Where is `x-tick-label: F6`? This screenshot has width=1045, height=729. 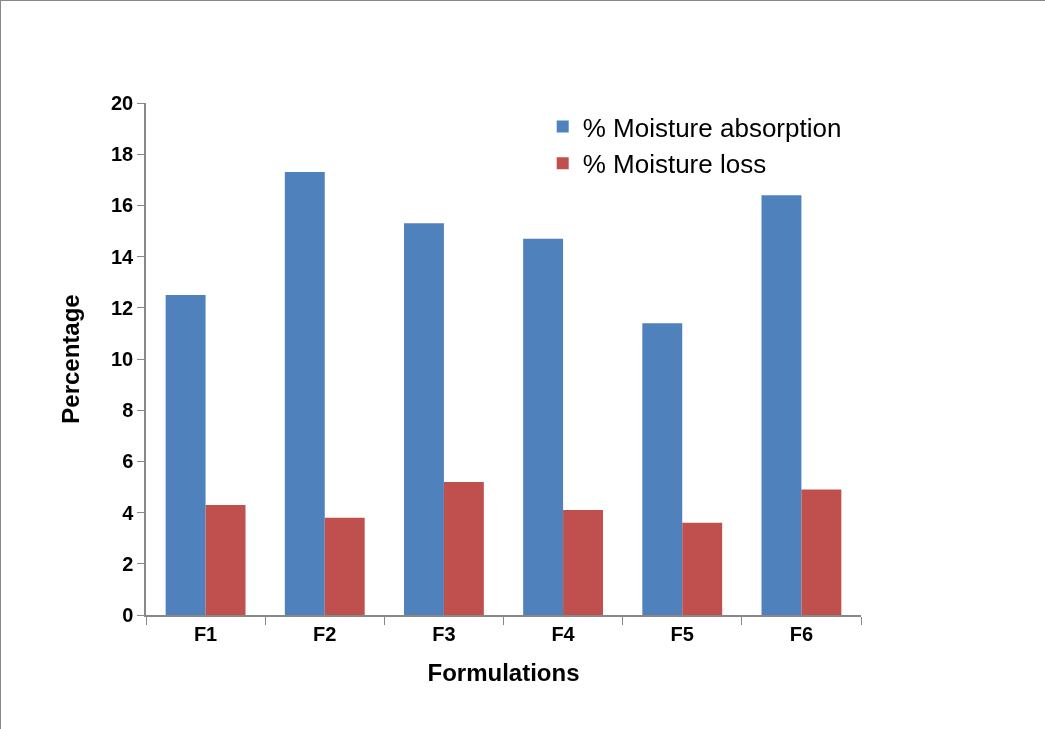 x-tick-label: F6 is located at coordinates (801, 633).